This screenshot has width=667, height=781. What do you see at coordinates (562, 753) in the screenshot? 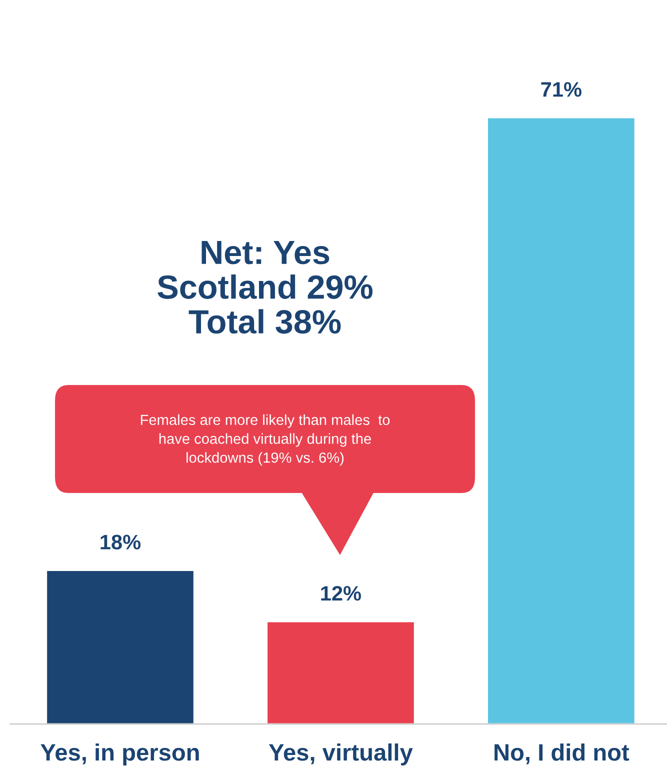
I see `x-tick-label: No, I did not` at bounding box center [562, 753].